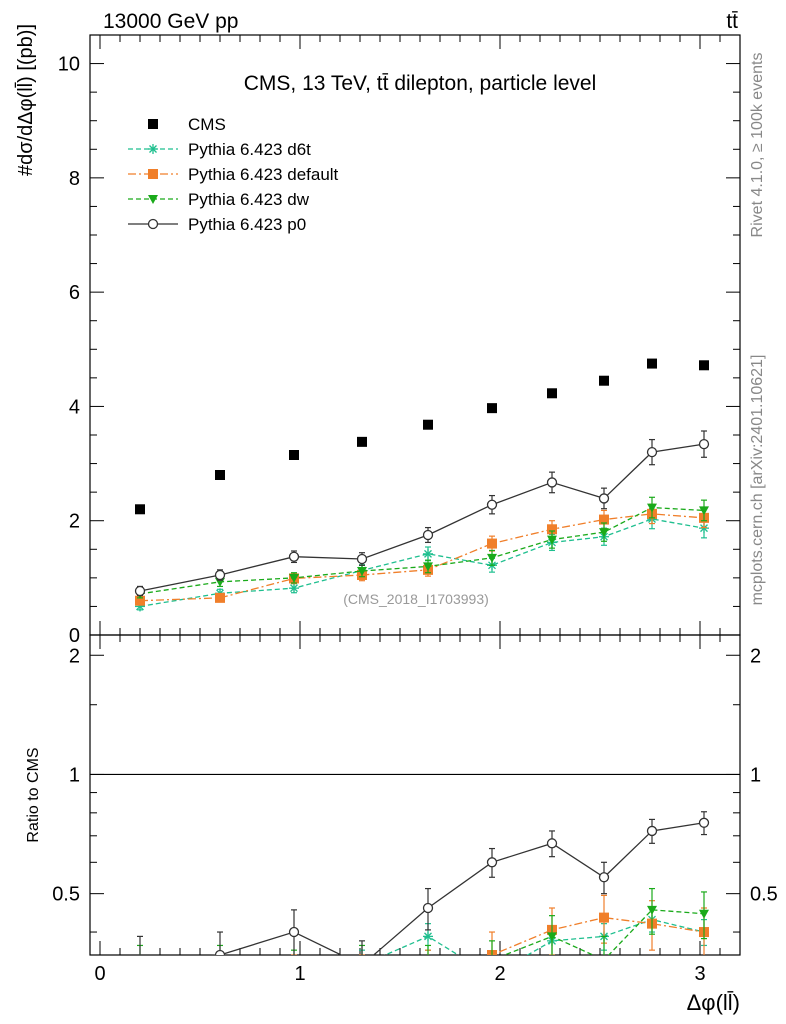 Image resolution: width=786 pixels, height=1024 pixels. What do you see at coordinates (757, 145) in the screenshot?
I see `rivet-version-label: Rivet 4.1.0, ≥ 100k events` at bounding box center [757, 145].